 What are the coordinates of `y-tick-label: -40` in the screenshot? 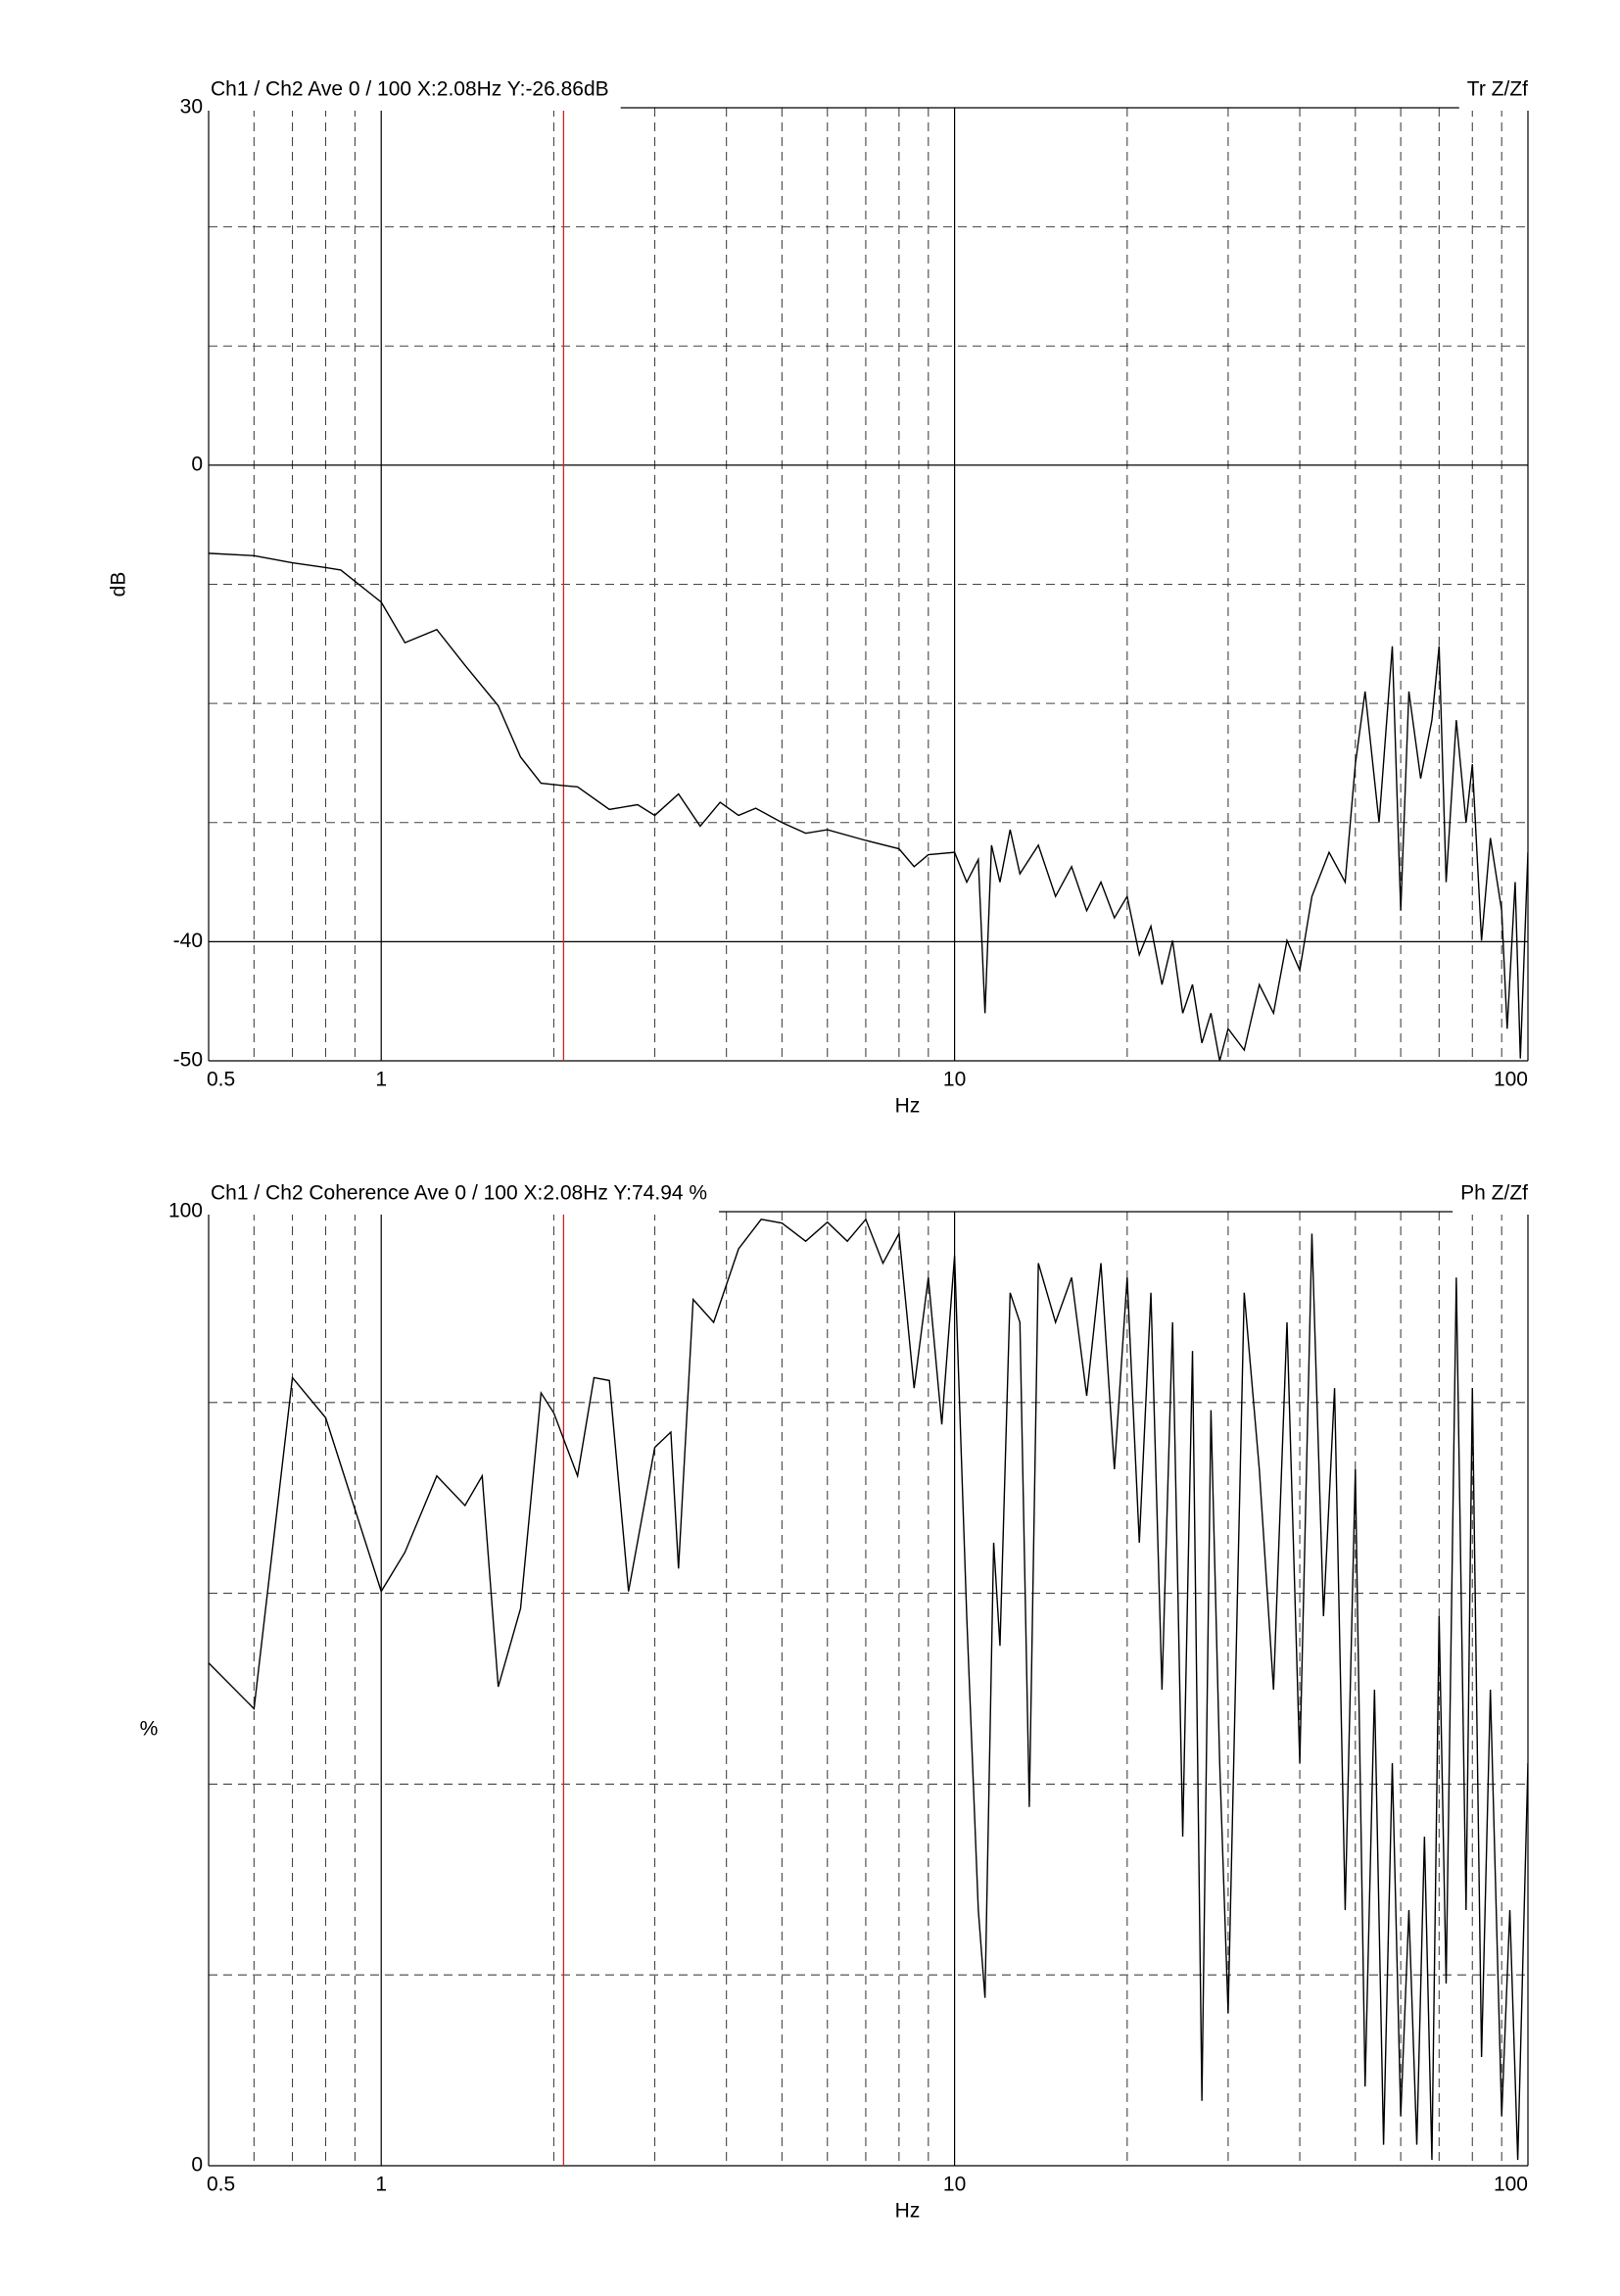 It's located at (188, 941).